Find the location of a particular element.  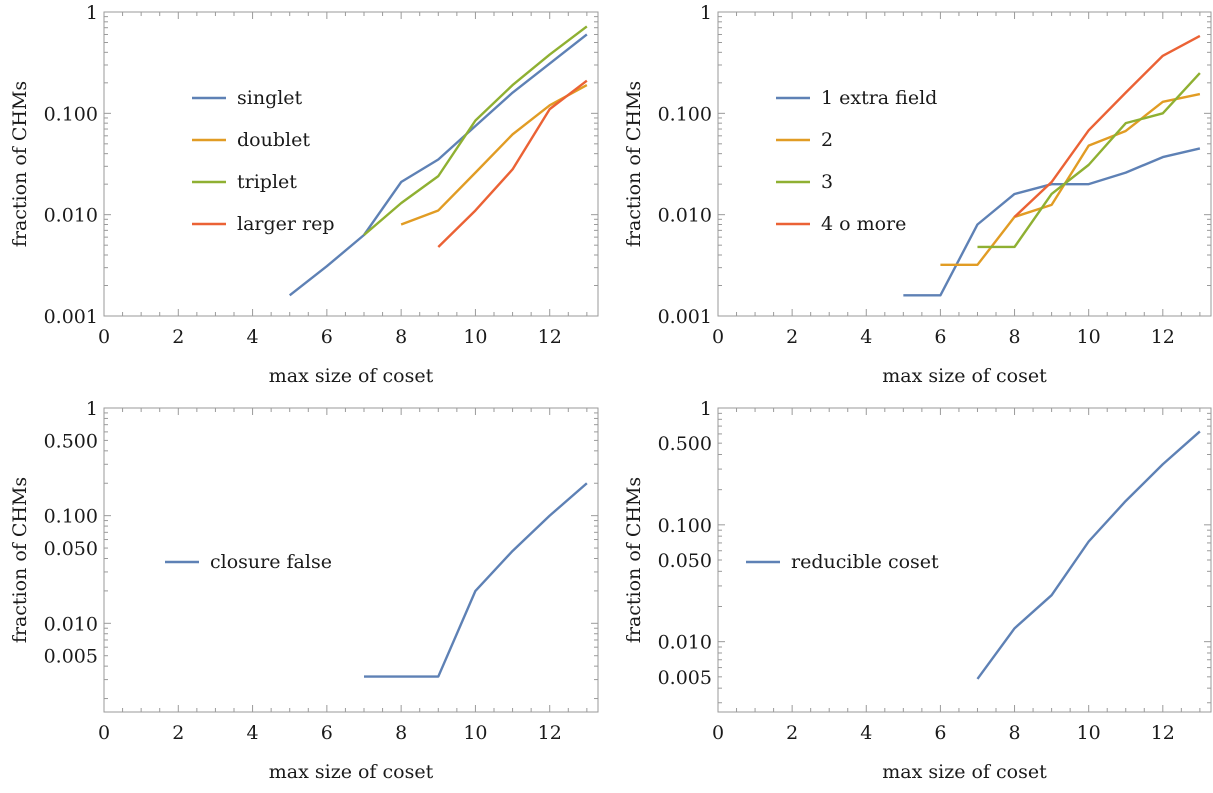

legend-label: closure false is located at coordinates (271, 562).